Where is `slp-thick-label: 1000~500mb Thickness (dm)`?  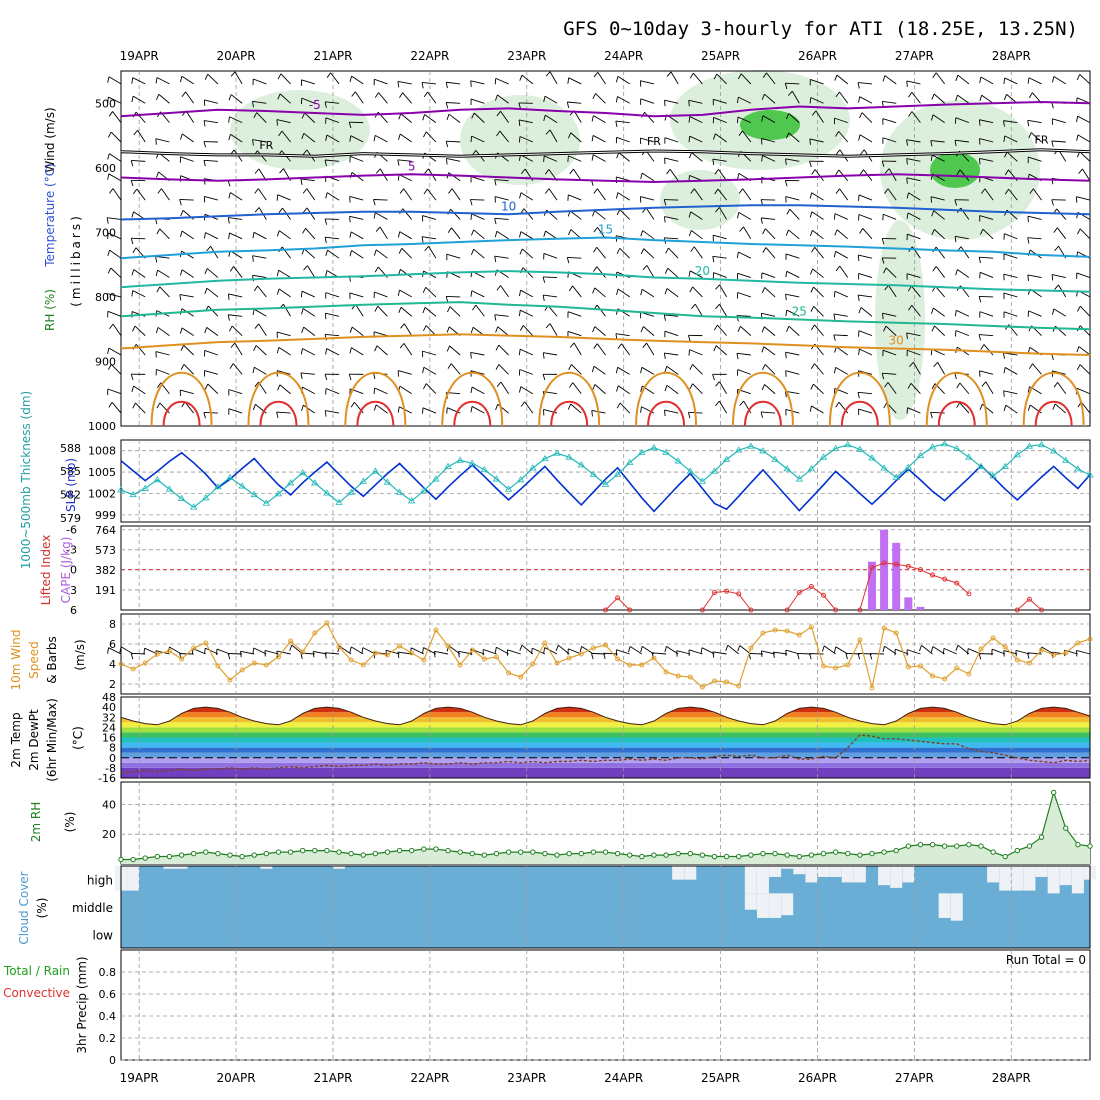
slp-thick-label: 1000~500mb Thickness (dm) is located at coordinates (26, 480).